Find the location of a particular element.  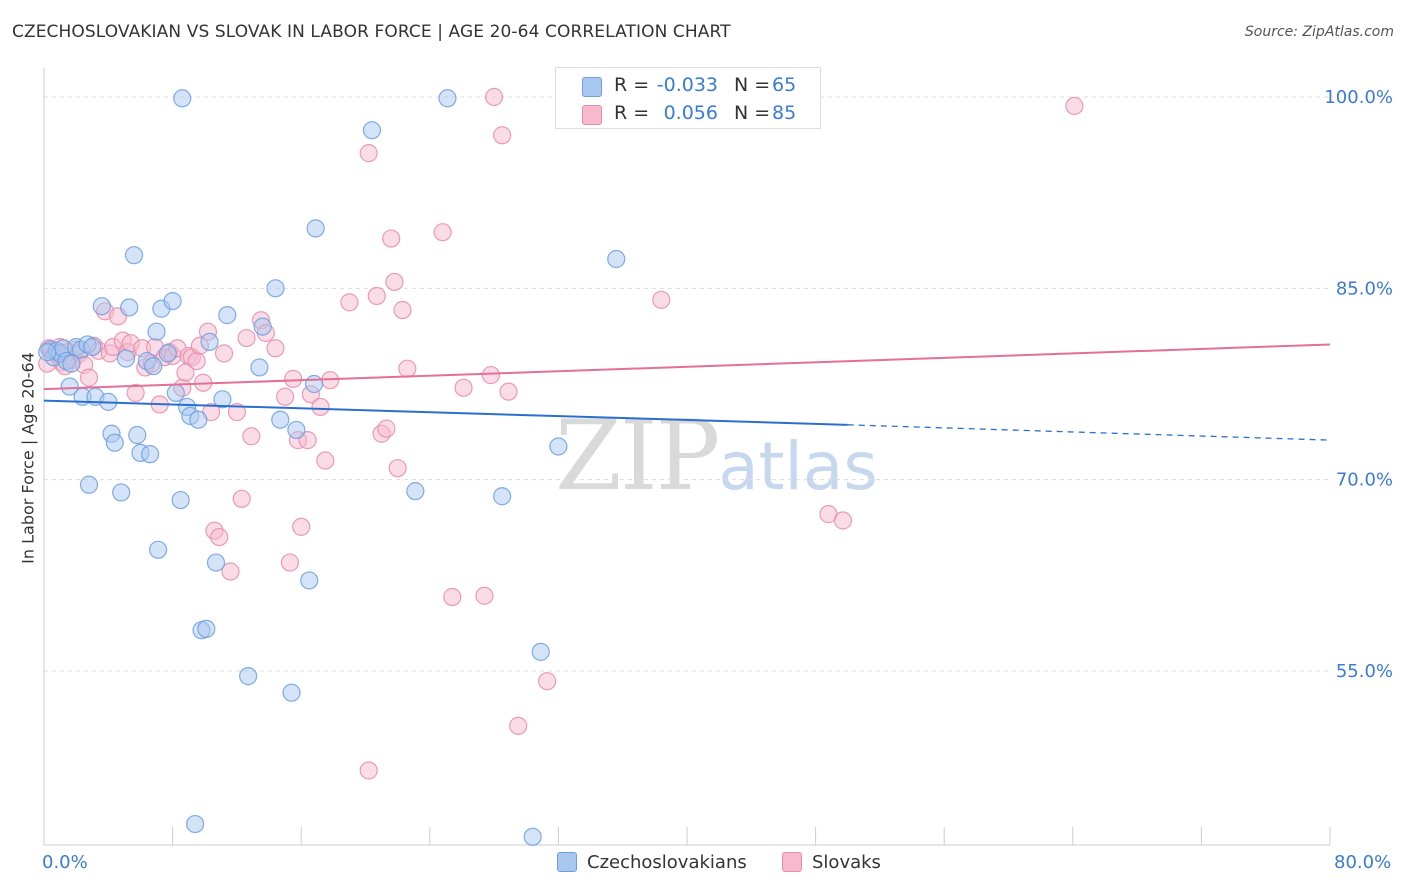

legend-n-value: 65 is located at coordinates (784, 85).